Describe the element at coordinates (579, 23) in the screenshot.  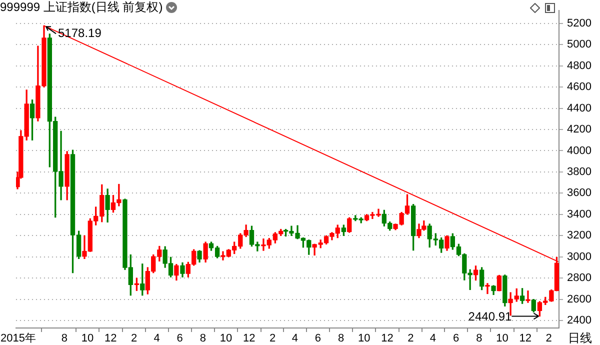
I see `y-tick-label: 5200` at that location.